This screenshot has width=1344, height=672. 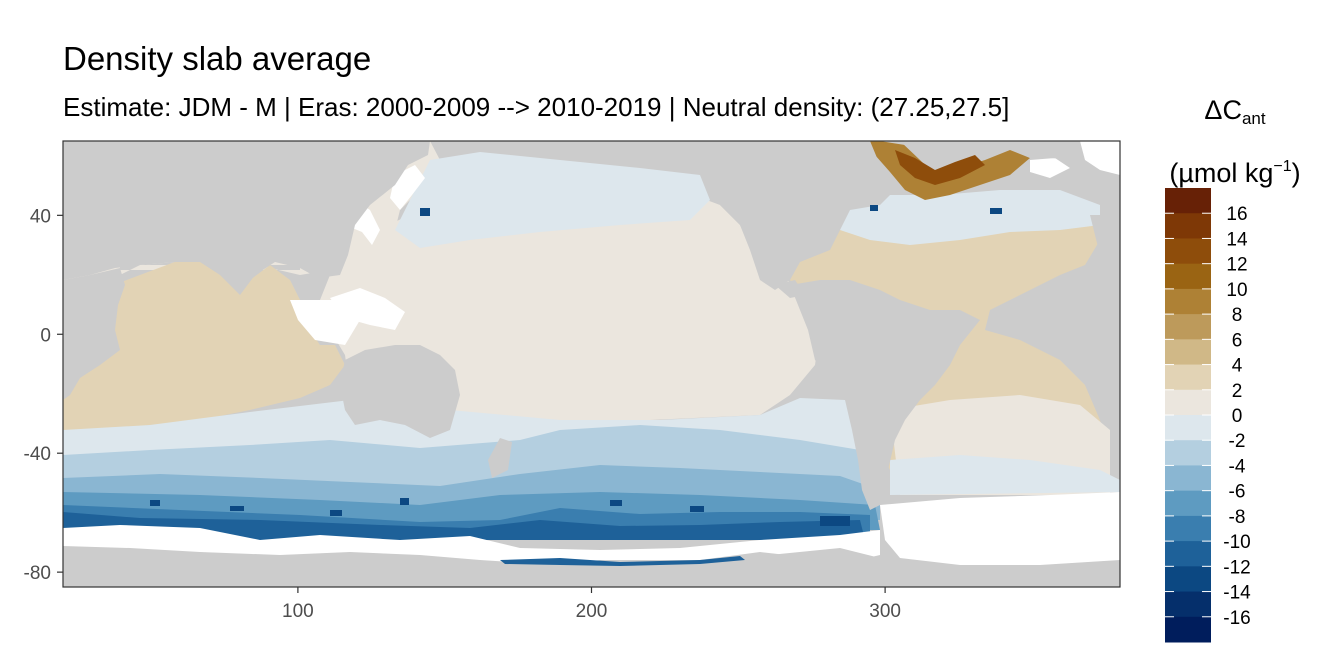 What do you see at coordinates (1237, 517) in the screenshot?
I see `legend-label: -8` at bounding box center [1237, 517].